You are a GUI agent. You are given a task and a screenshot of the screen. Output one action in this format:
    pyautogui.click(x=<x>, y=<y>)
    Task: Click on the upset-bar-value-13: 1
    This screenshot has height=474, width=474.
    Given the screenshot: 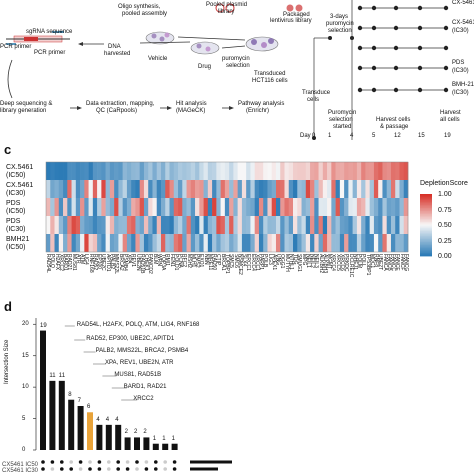 What is the action you would take?
    pyautogui.click(x=154, y=438)
    